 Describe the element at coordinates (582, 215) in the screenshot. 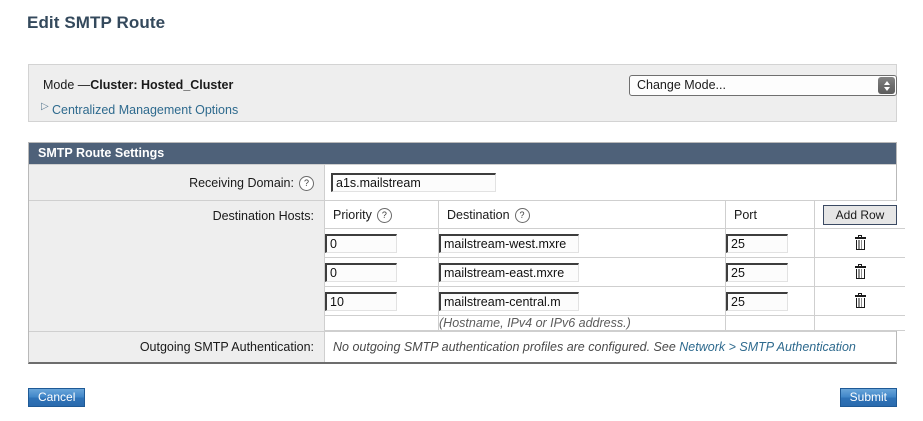

I see `column-header-destination: Destination ?` at that location.